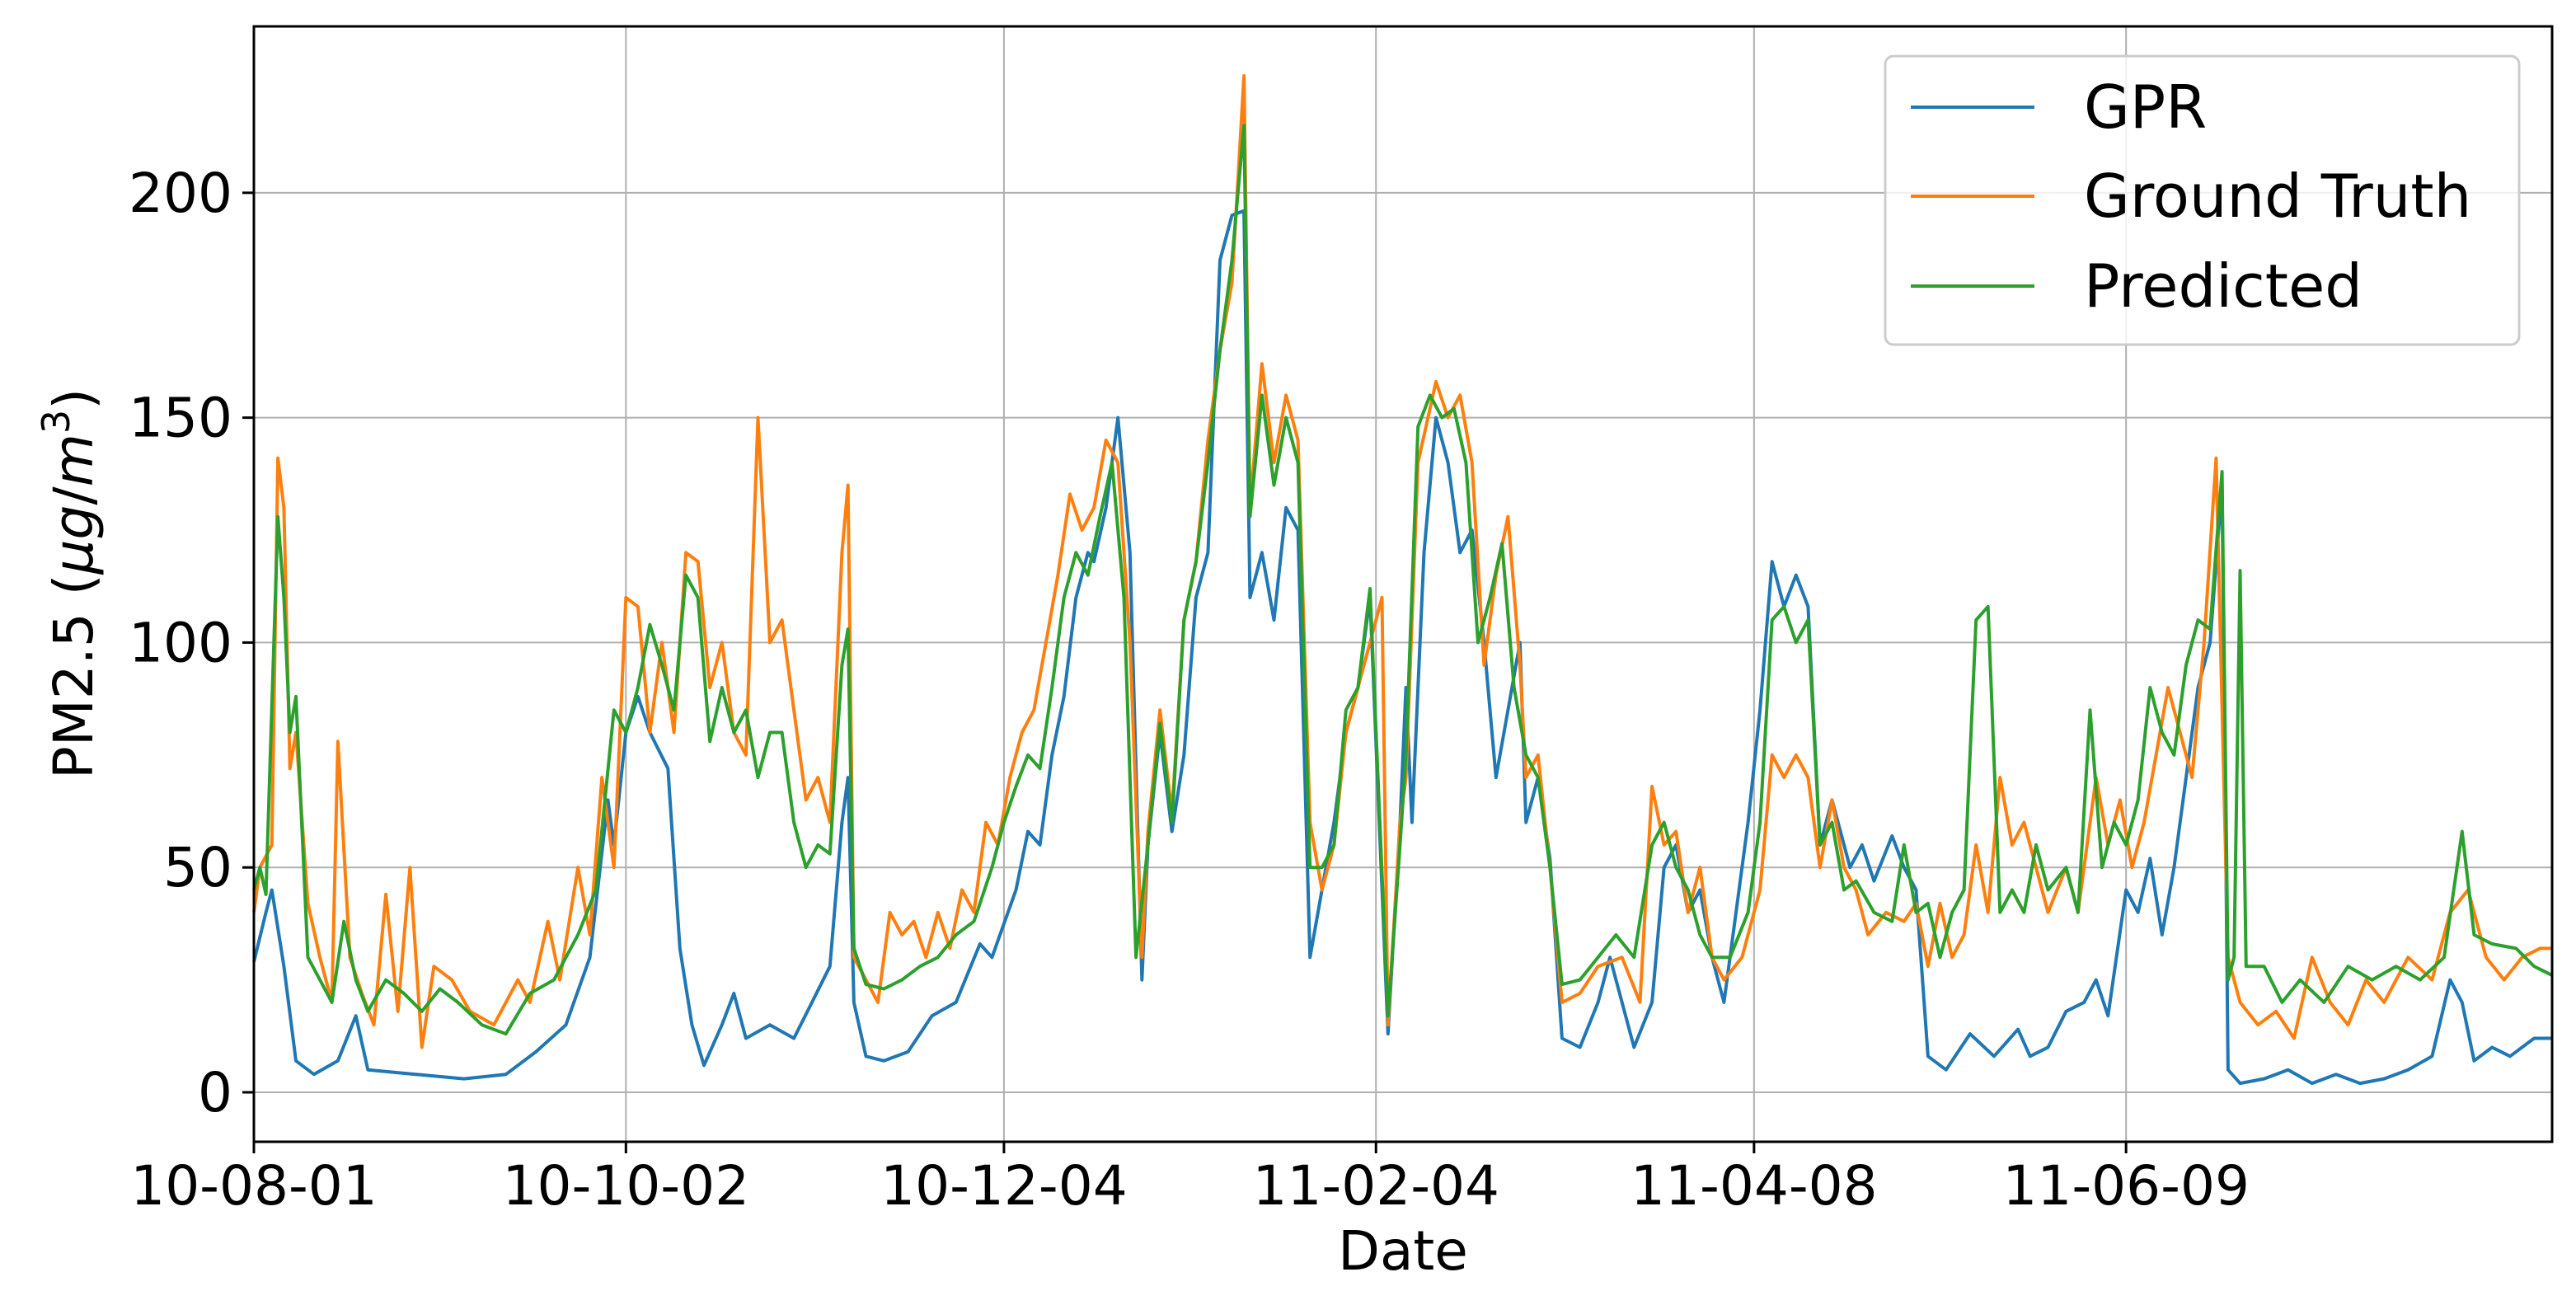 The width and height of the screenshot is (2576, 1305). What do you see at coordinates (198, 867) in the screenshot?
I see `y-tick-label: 50` at bounding box center [198, 867].